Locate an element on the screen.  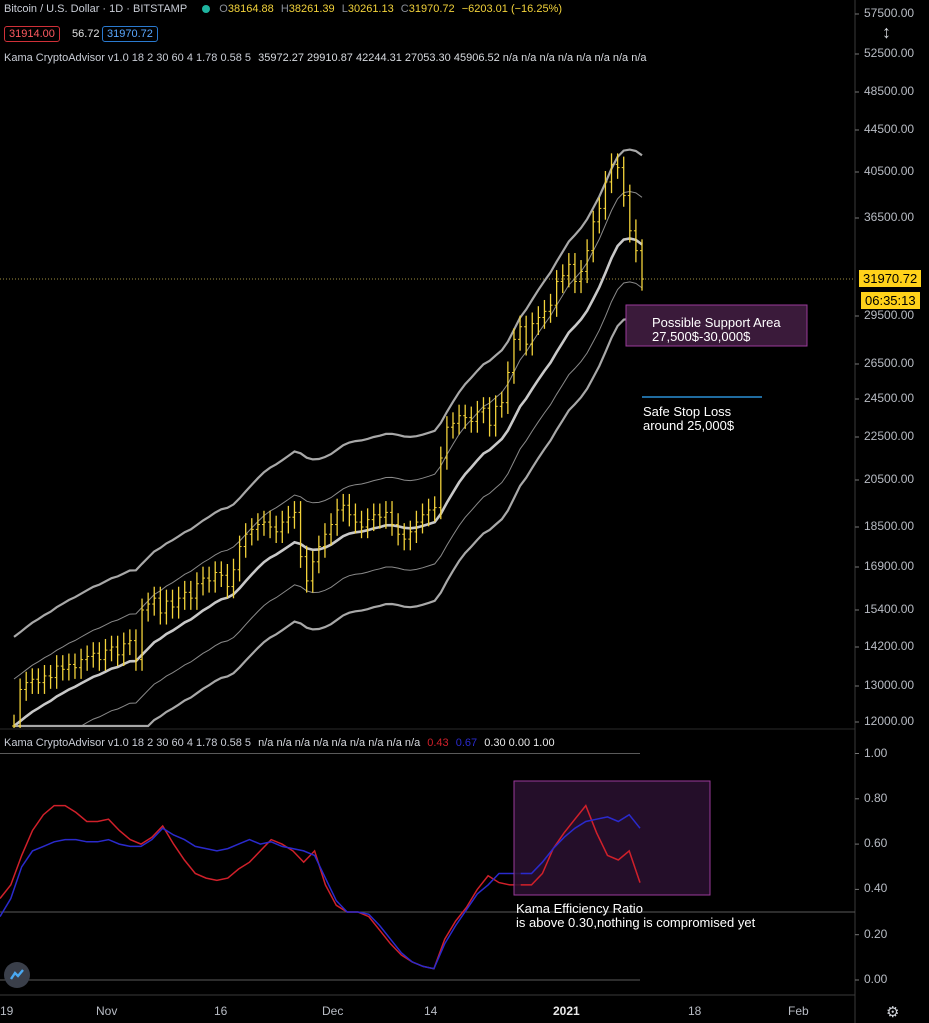
efficiency-ratio-line2: is above 0.30,nothing is compromised yet is located at coordinates (636, 922).